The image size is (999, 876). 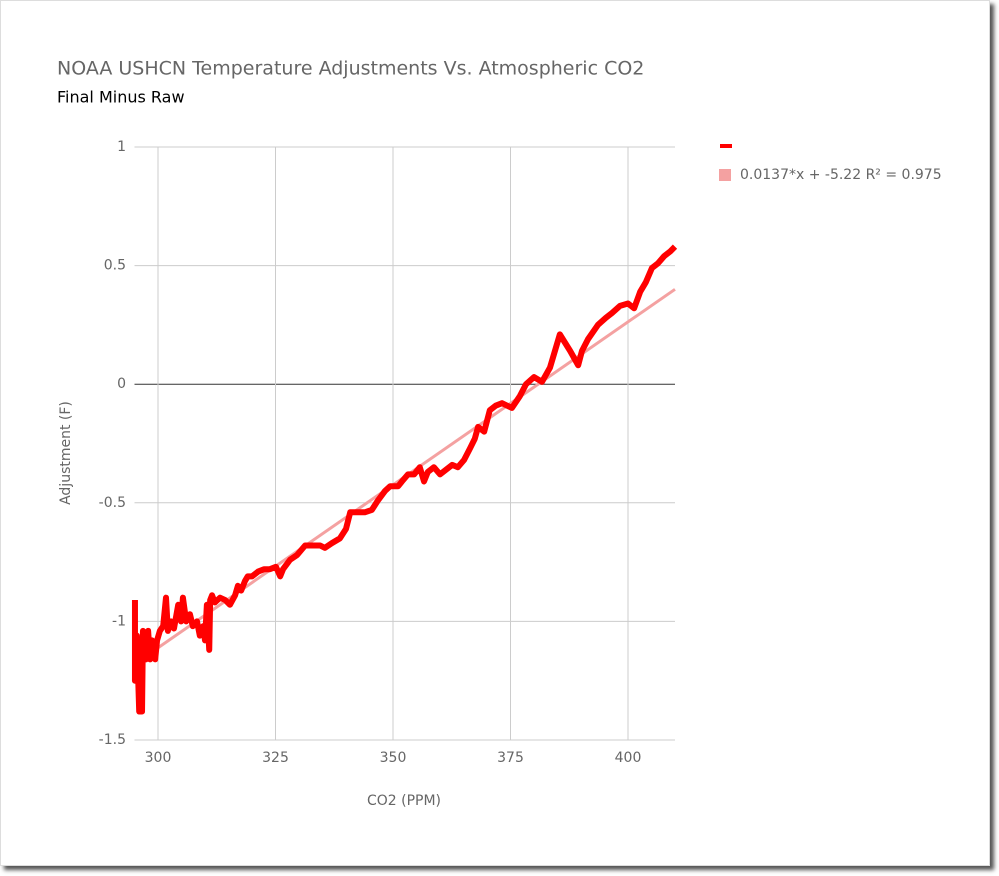 I want to click on x-tick-label: 375, so click(x=510, y=758).